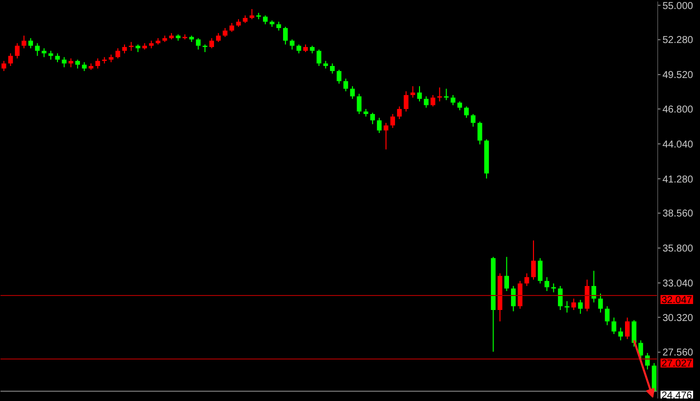 The image size is (700, 401). Describe the element at coordinates (678, 353) in the screenshot. I see `y-tick-label: 27.560` at that location.